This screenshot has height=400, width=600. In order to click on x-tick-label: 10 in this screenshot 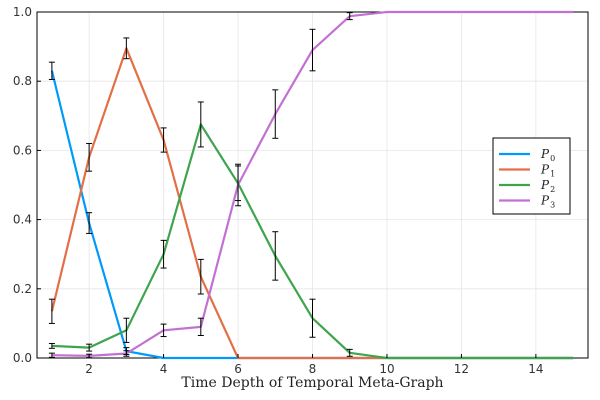, I will do `click(386, 369)`.